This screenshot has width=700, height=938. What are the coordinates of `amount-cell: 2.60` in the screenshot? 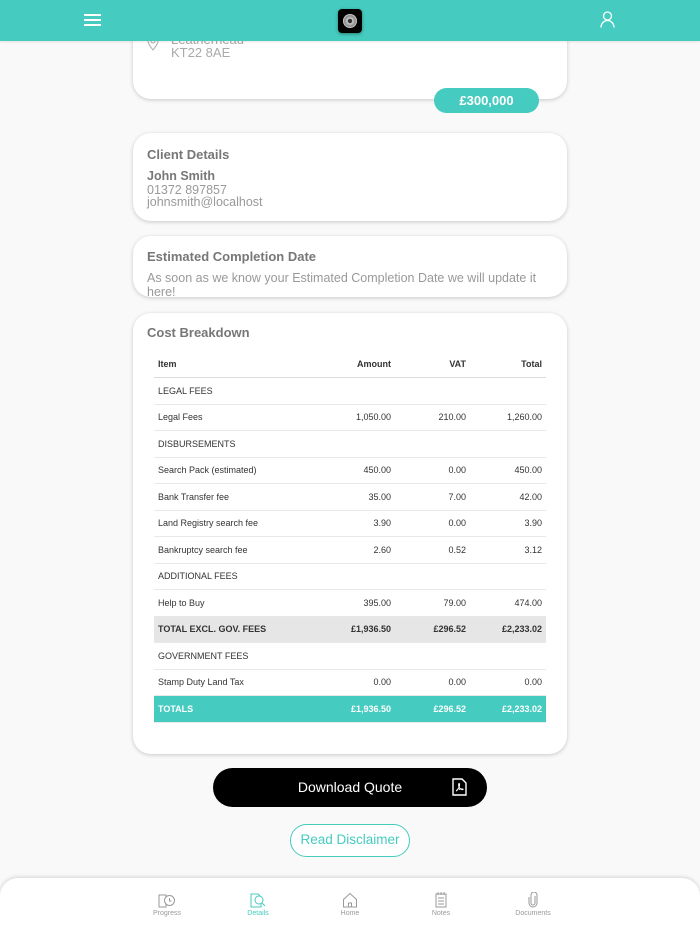 It's located at (359, 550).